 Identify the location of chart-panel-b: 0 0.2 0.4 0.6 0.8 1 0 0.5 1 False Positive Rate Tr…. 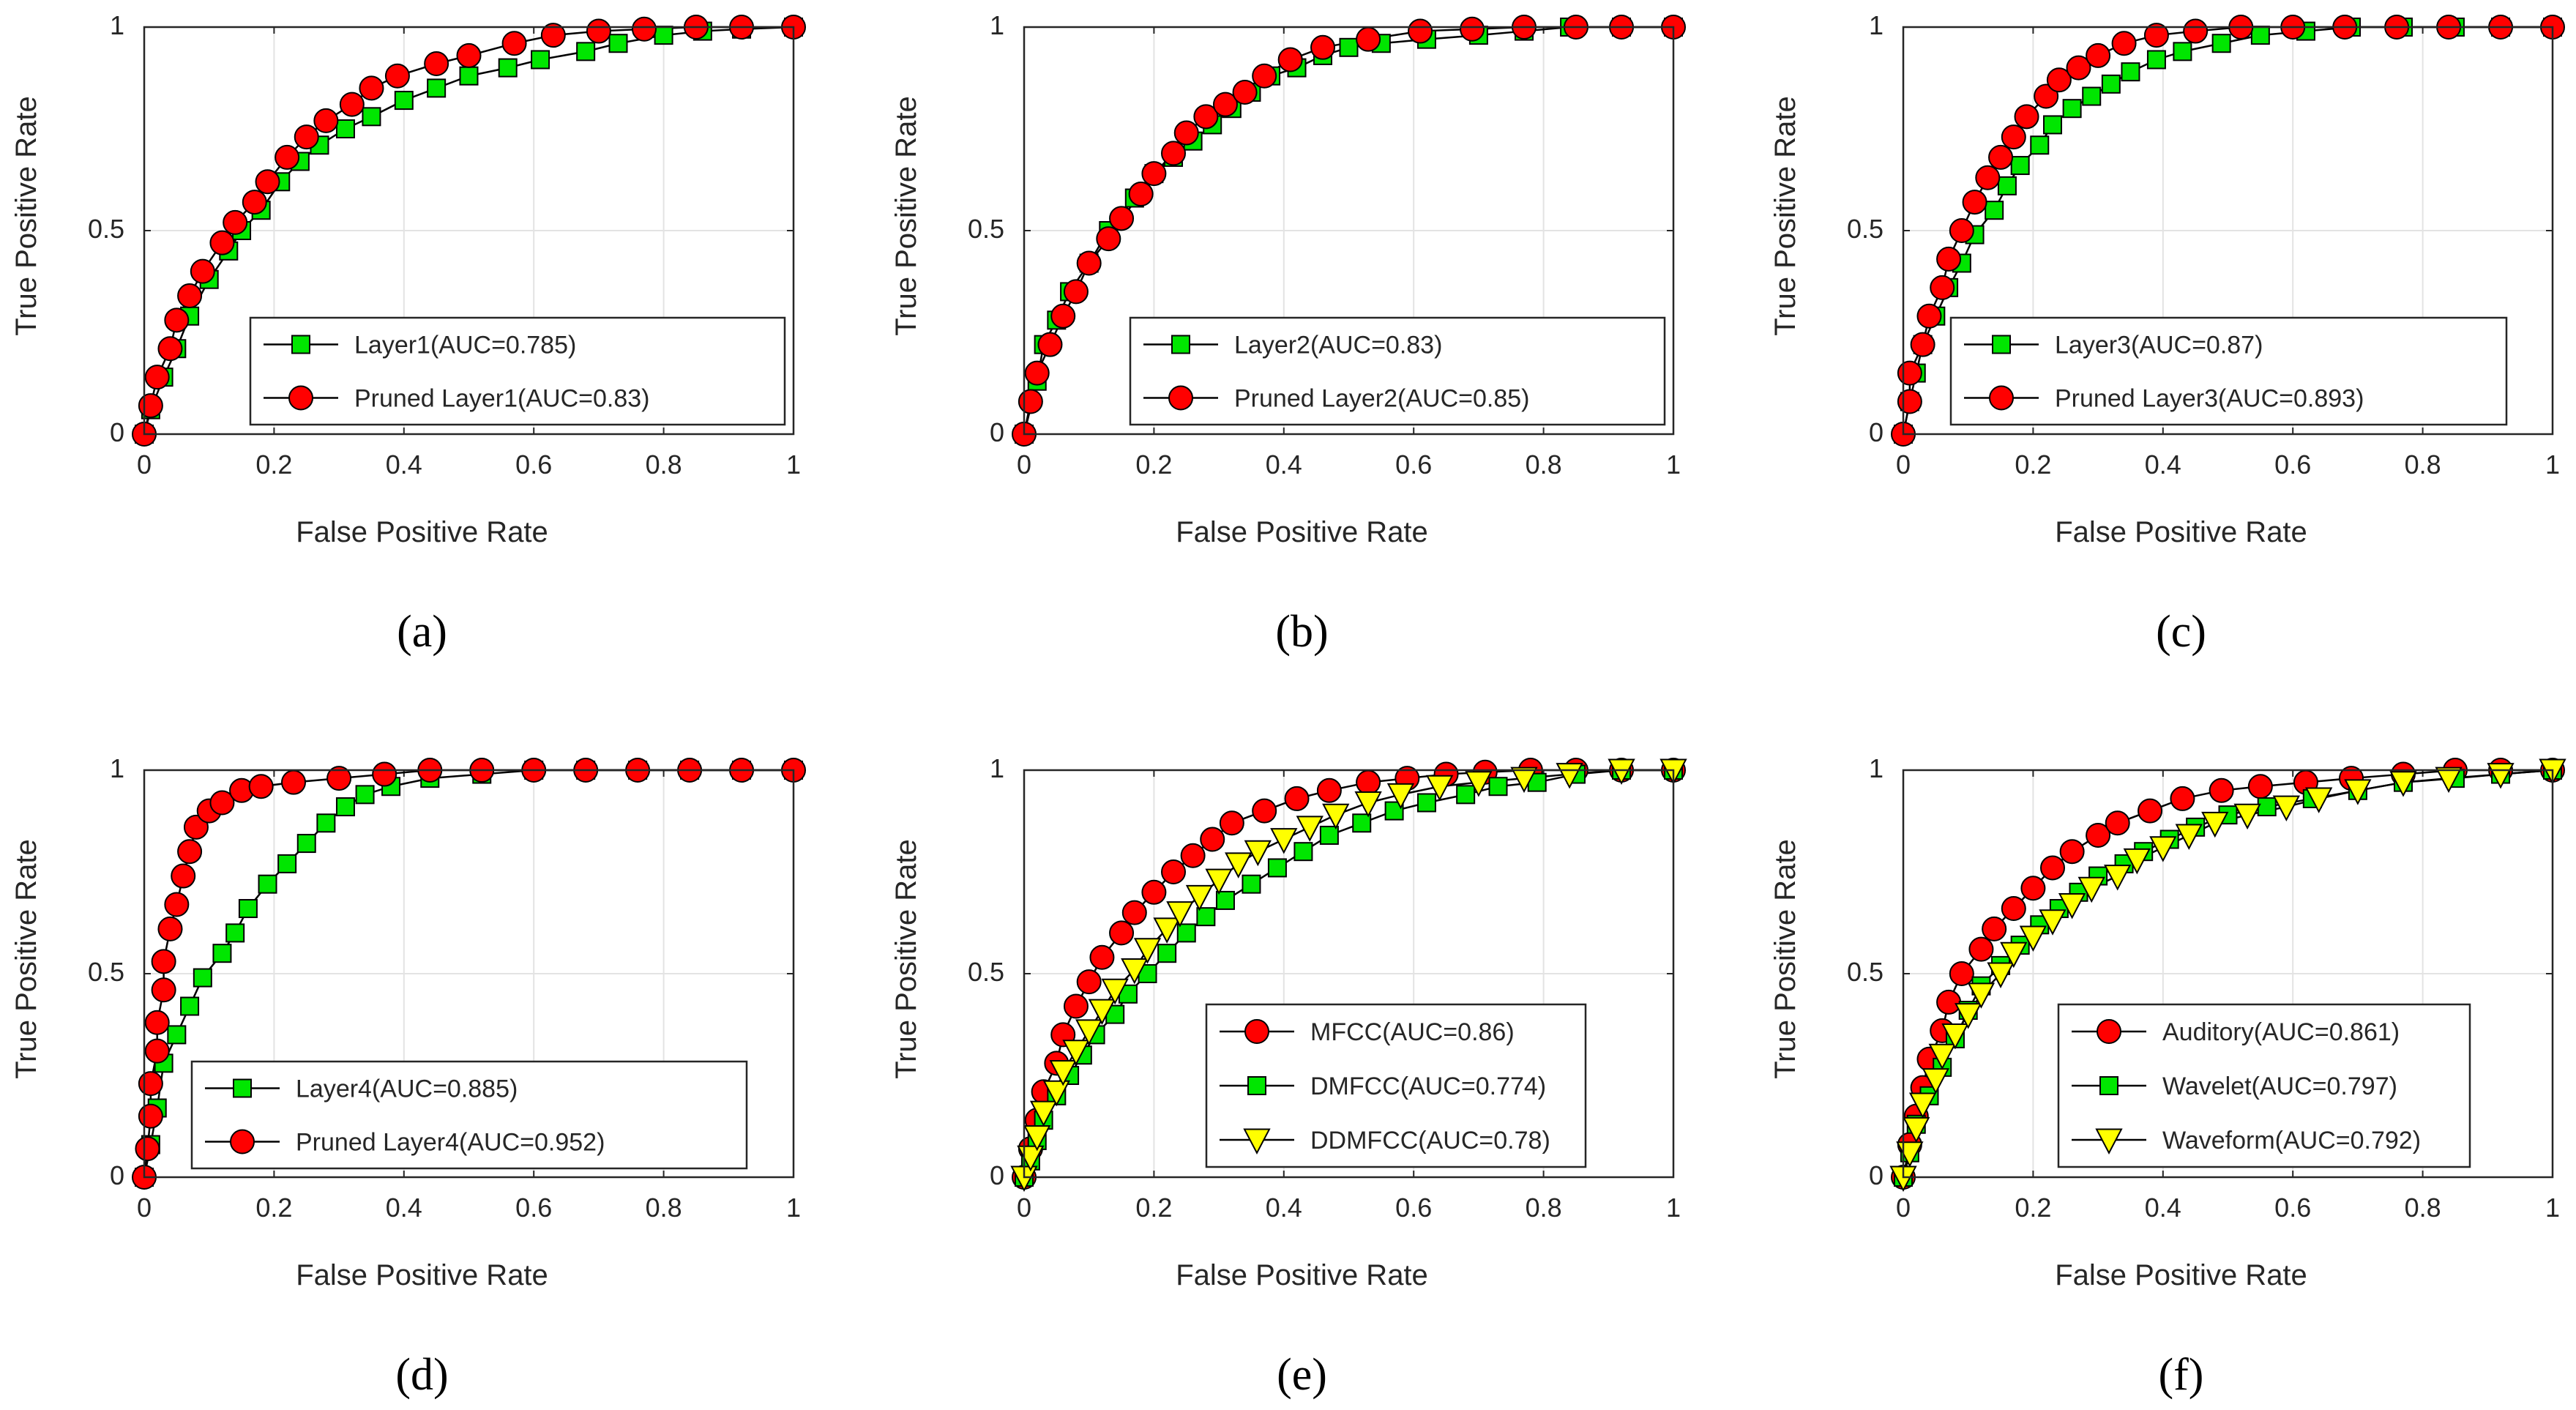
(1288, 333).